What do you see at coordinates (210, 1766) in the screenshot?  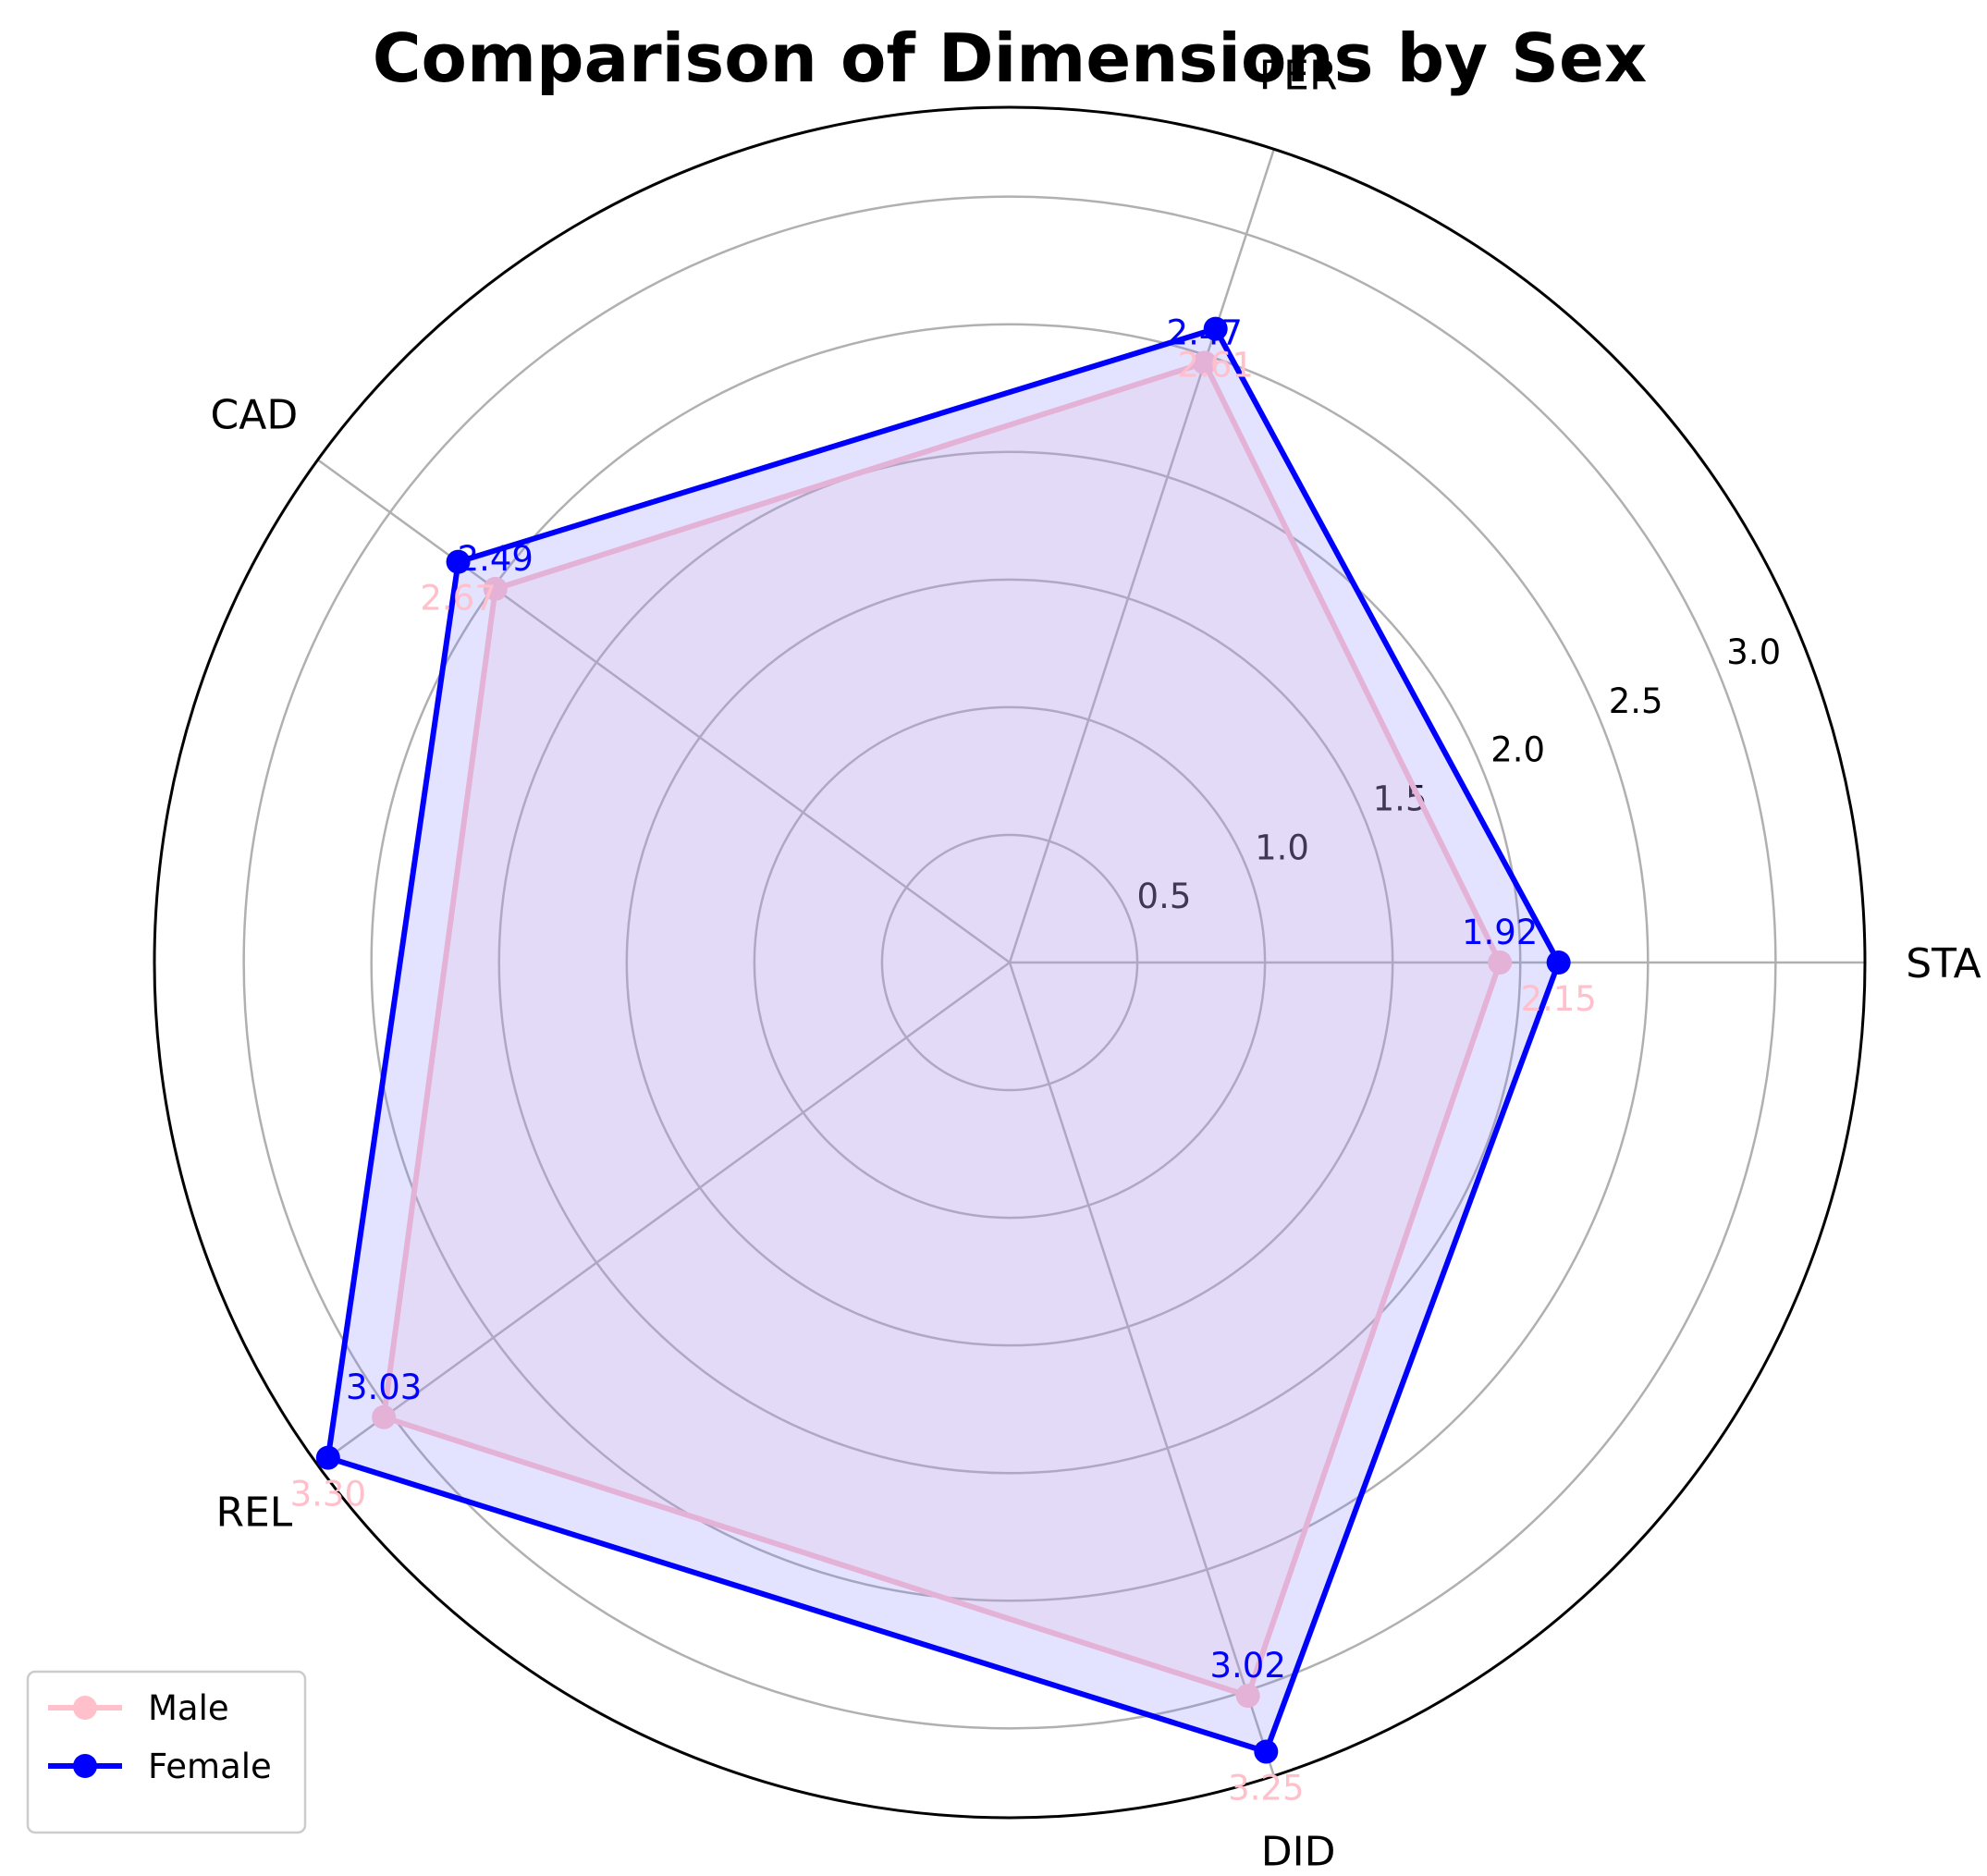 I see `legend-label-female: Female` at bounding box center [210, 1766].